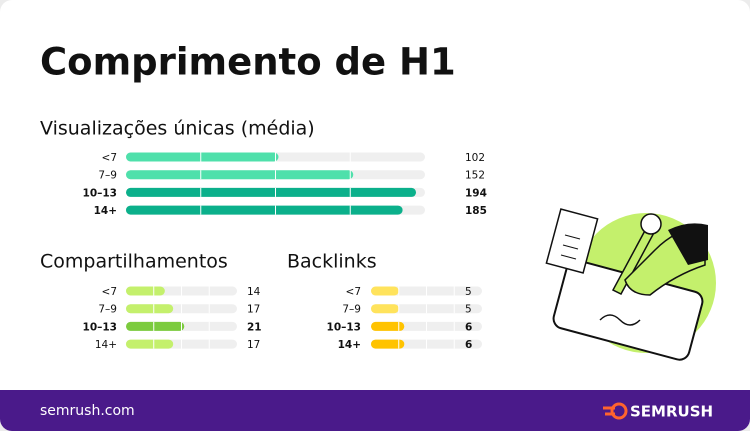 This screenshot has height=431, width=750. I want to click on value-label: 21, so click(254, 327).